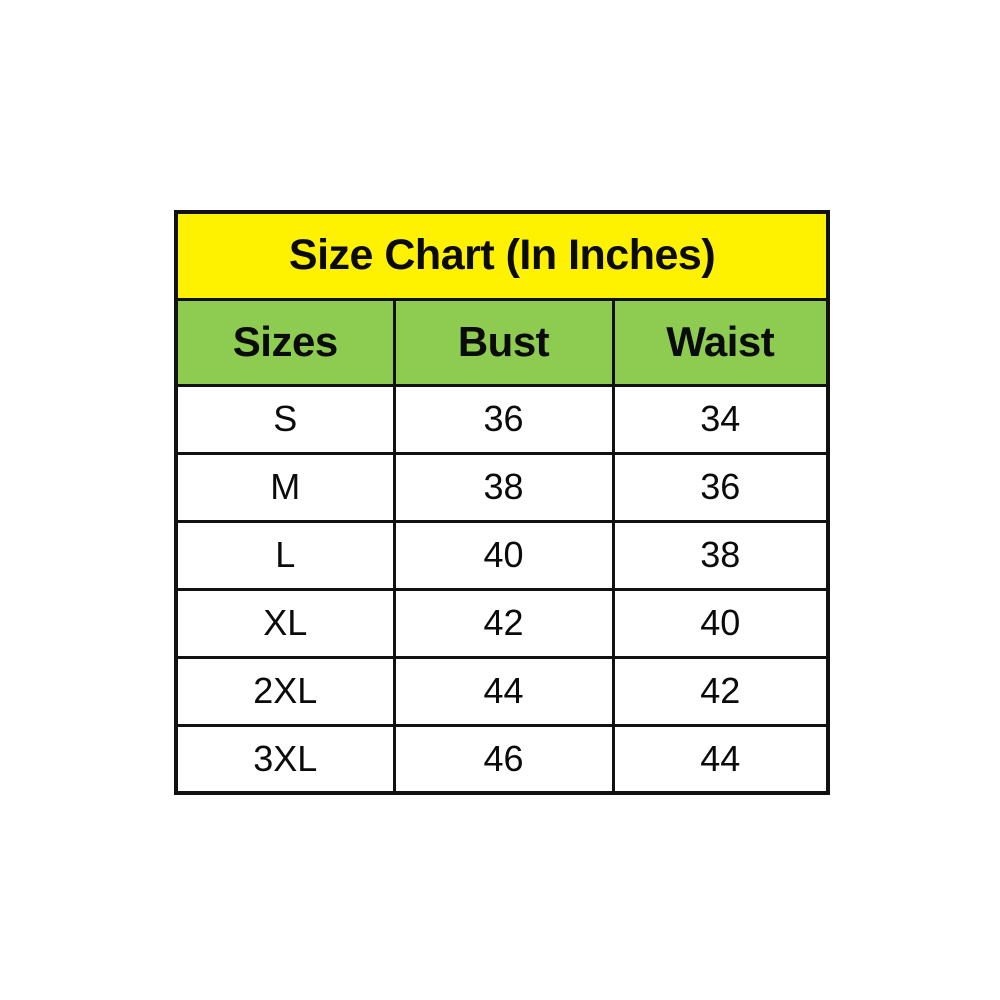  Describe the element at coordinates (285, 487) in the screenshot. I see `cell-size: M` at that location.